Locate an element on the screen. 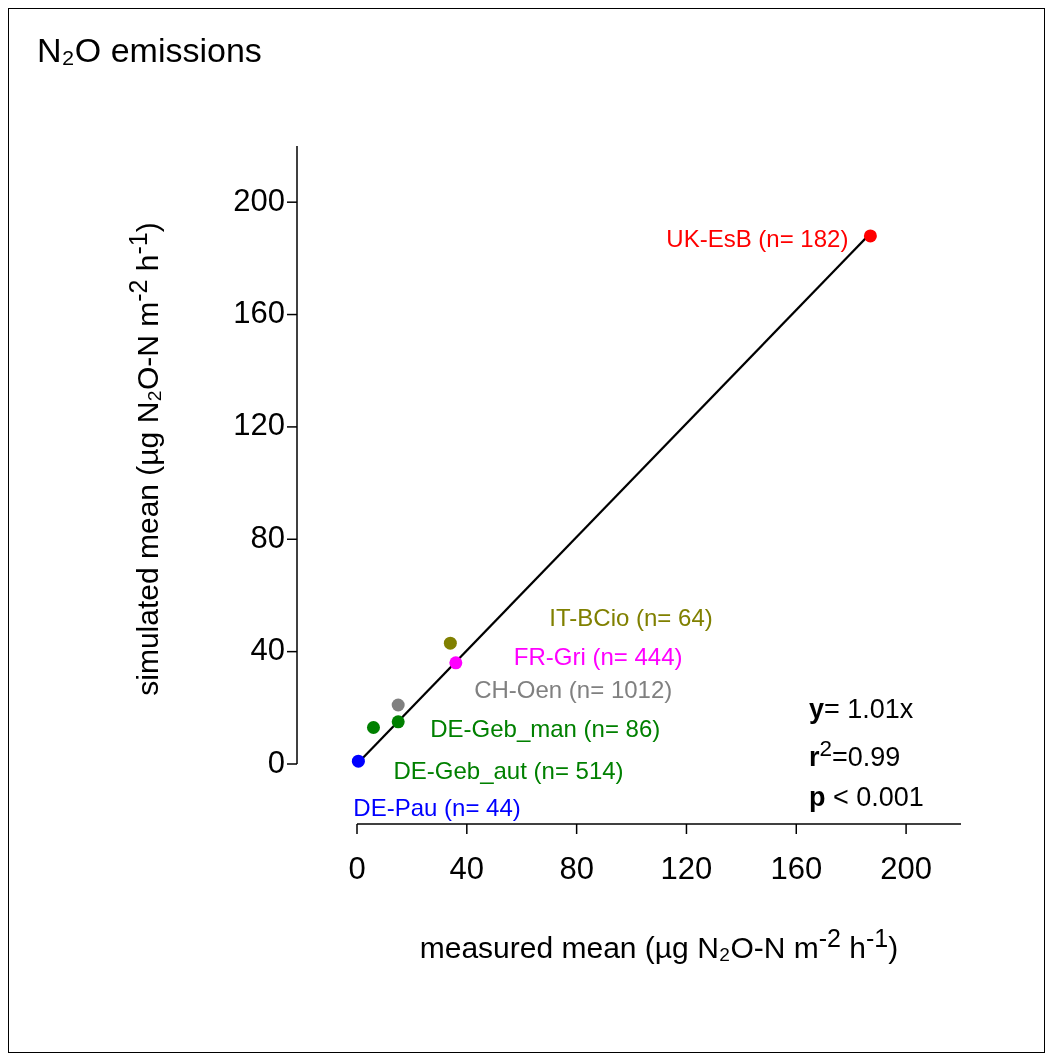  series-label: DE-Geb_man (n= 86) is located at coordinates (545, 728).